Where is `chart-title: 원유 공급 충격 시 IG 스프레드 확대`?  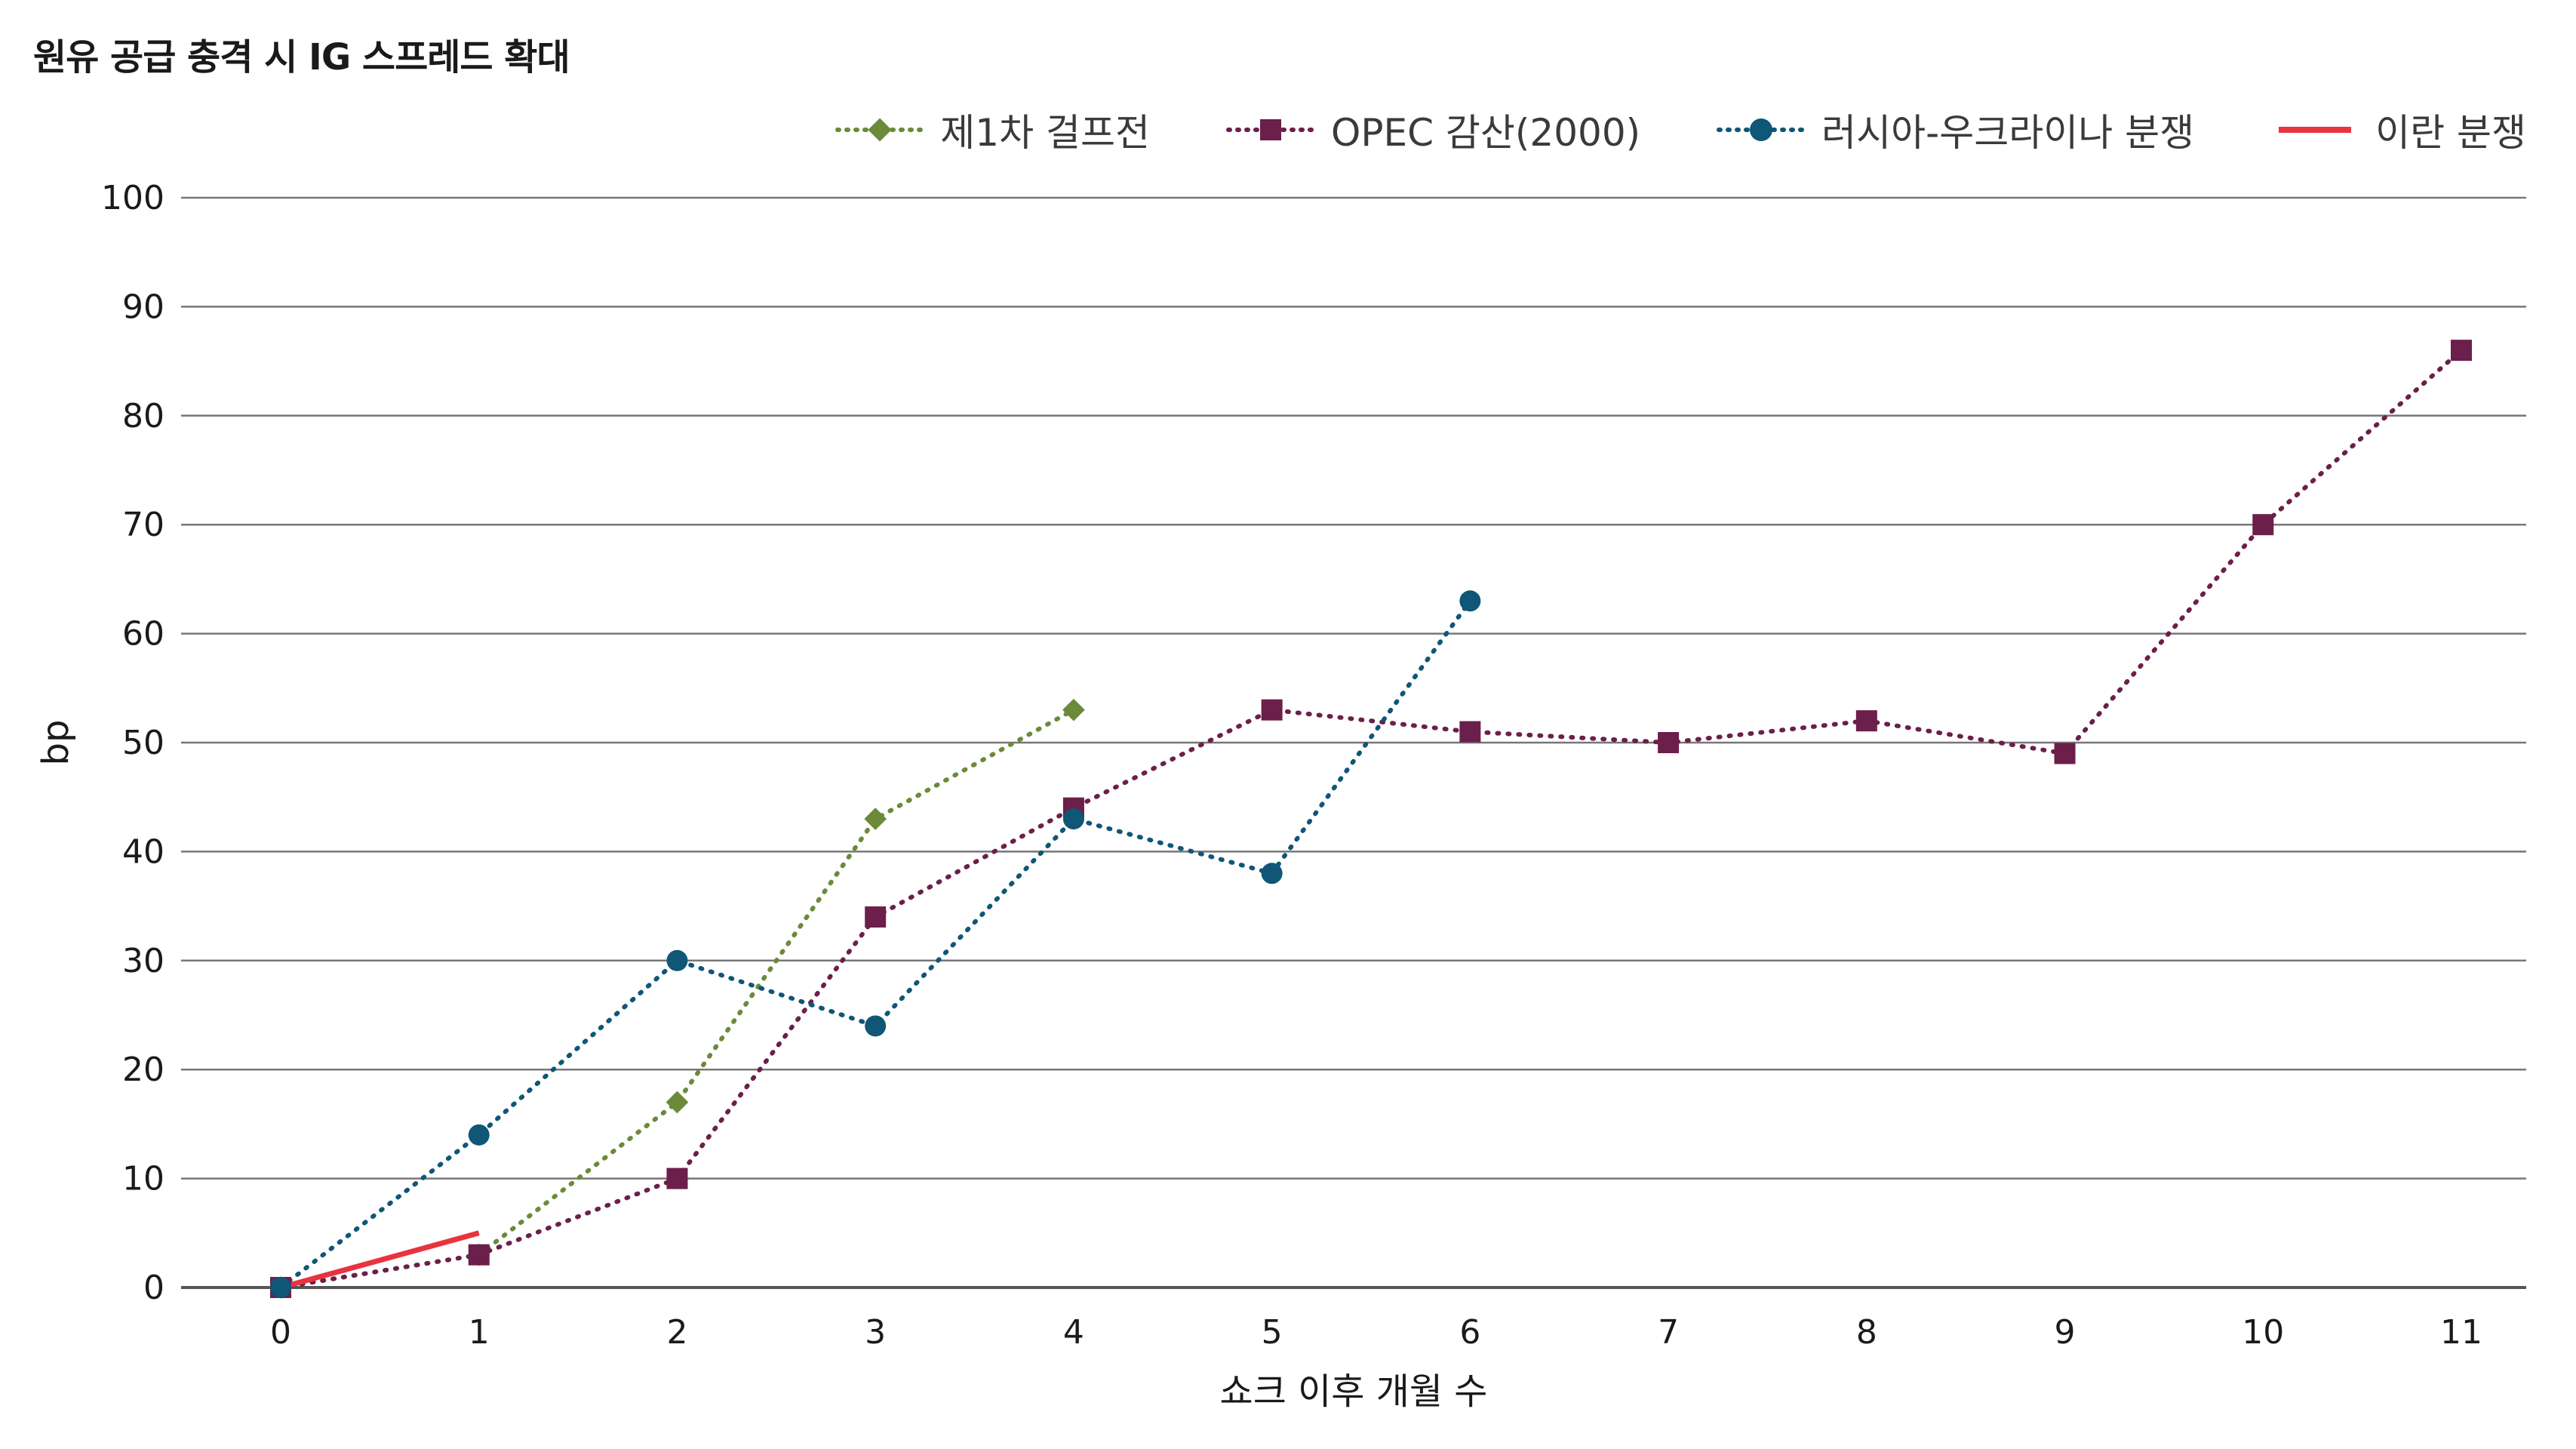 chart-title: 원유 공급 충격 시 IG 스프레드 확대 is located at coordinates (301, 57).